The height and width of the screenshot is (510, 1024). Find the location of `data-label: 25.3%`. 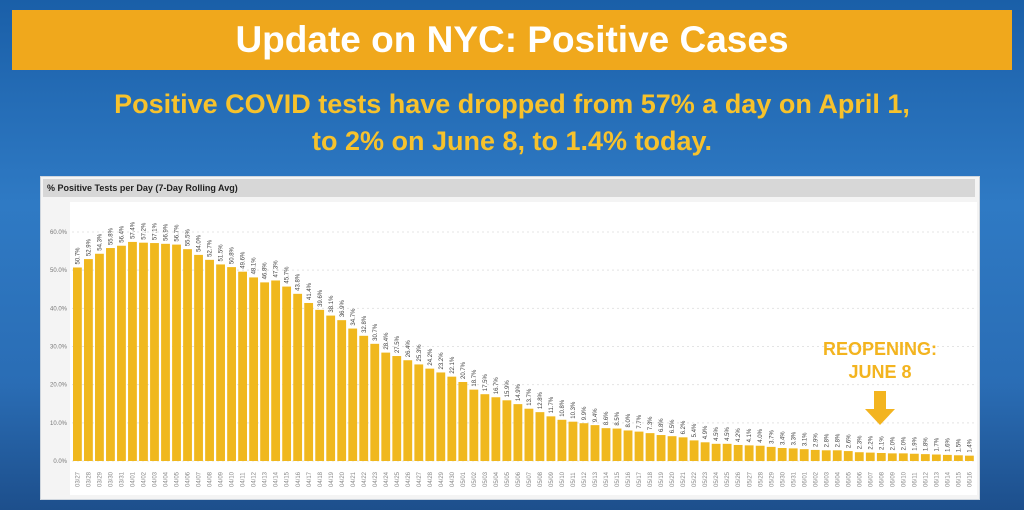

data-label: 25.3% is located at coordinates (420, 353).